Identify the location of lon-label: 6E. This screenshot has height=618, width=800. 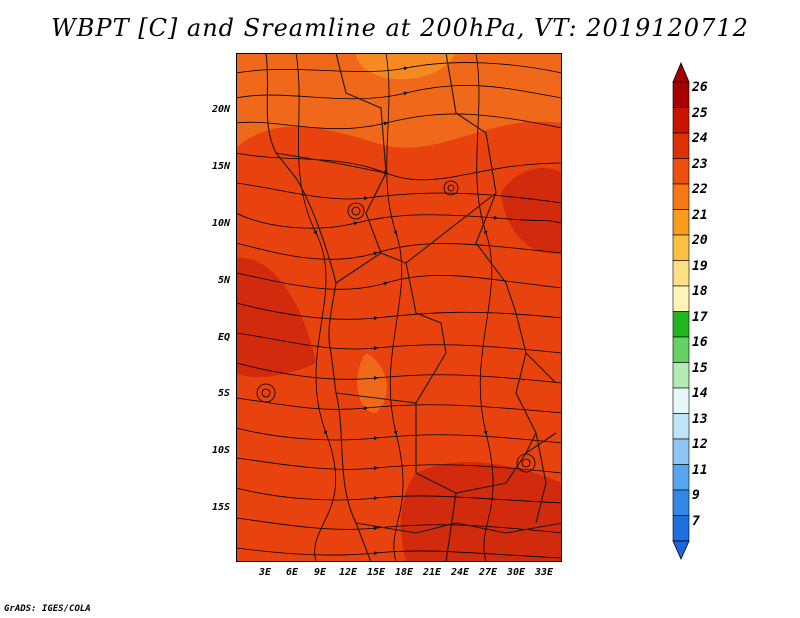
(292, 572).